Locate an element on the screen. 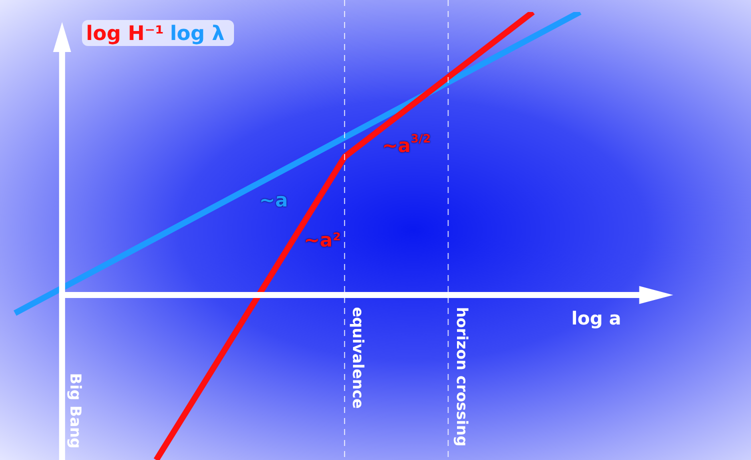  text: log H⁻¹ is located at coordinates (125, 33).